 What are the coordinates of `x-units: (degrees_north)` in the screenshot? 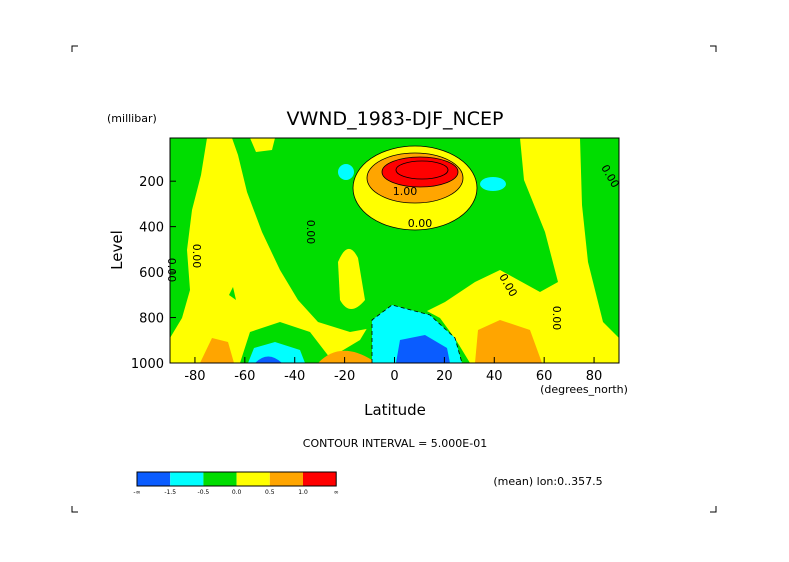 It's located at (584, 389).